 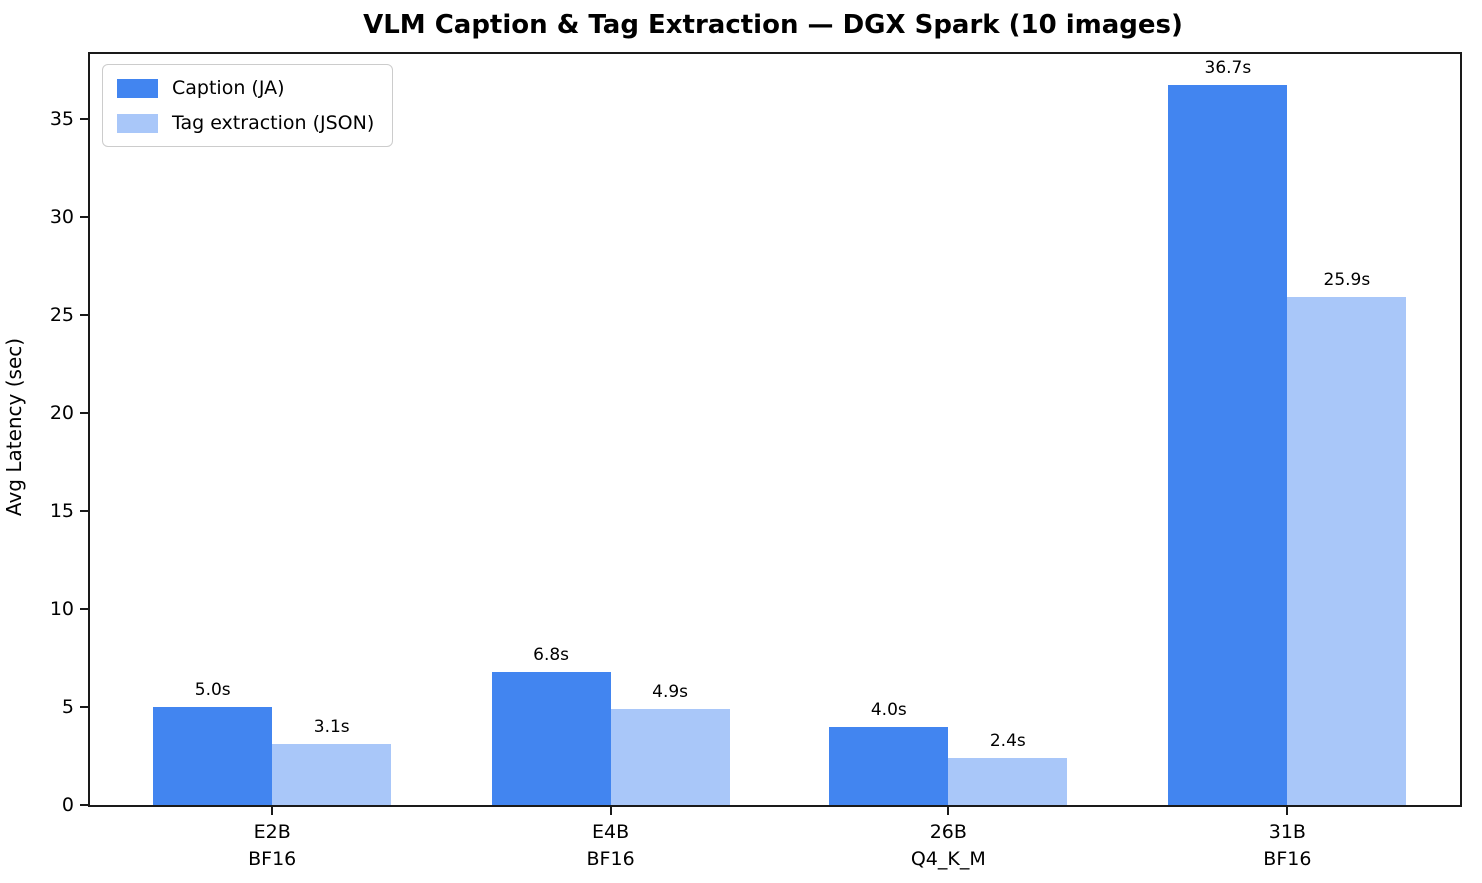 I want to click on y-tick-label: 10, so click(x=61, y=608).